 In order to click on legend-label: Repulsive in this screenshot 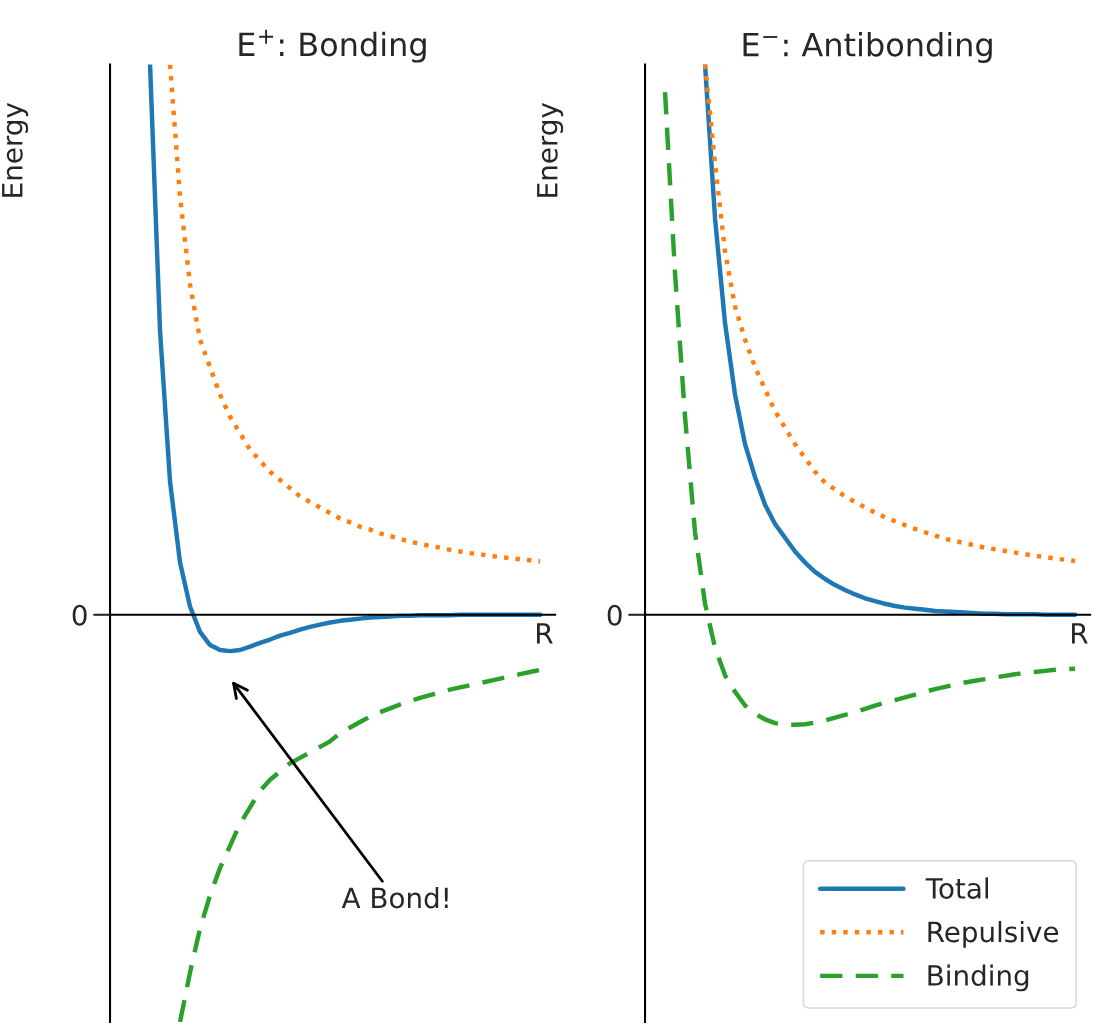, I will do `click(993, 934)`.